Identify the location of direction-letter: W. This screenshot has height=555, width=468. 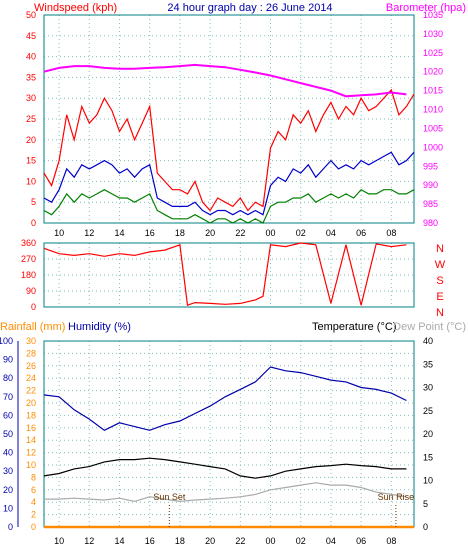
(440, 265).